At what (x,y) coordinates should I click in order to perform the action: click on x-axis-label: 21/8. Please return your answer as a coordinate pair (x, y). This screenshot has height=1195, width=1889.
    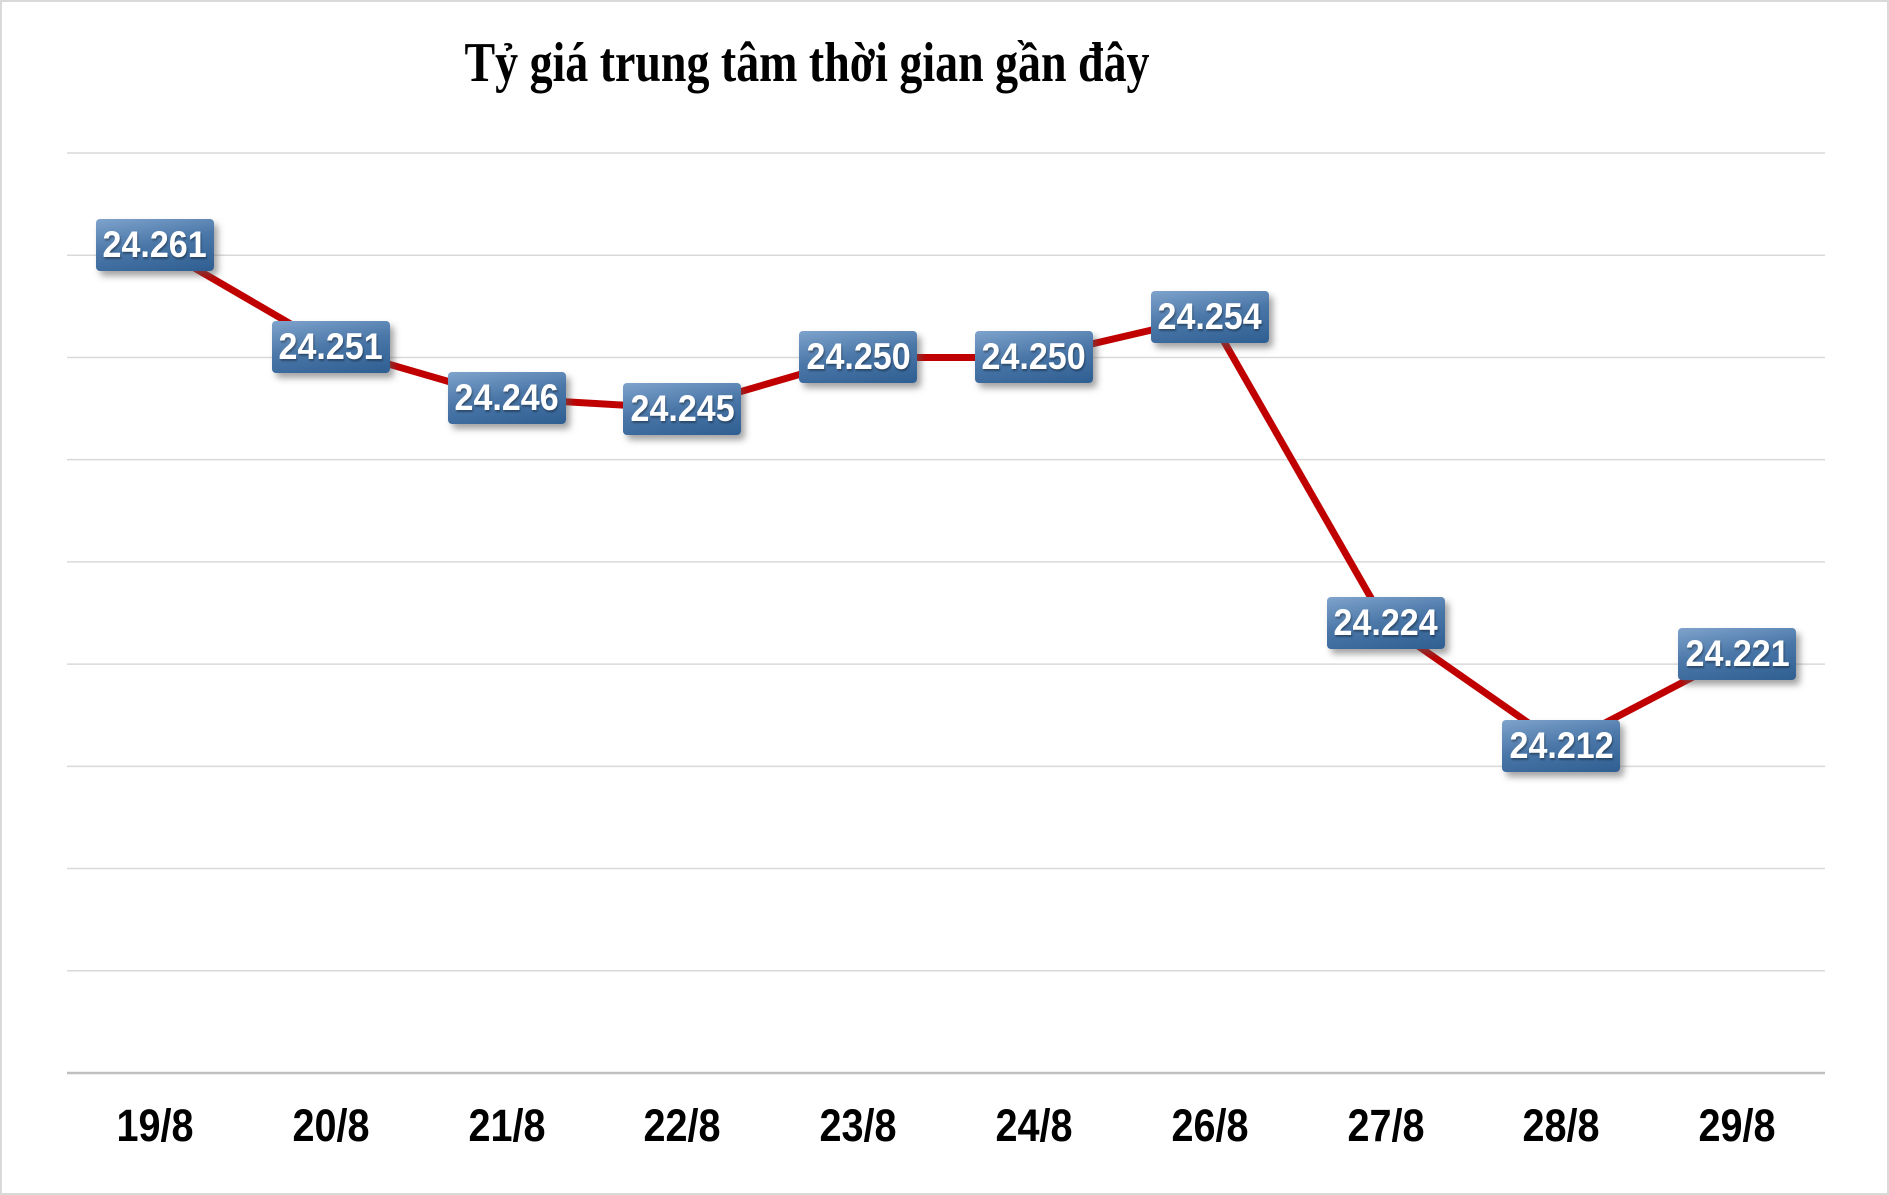
    Looking at the image, I should click on (506, 1125).